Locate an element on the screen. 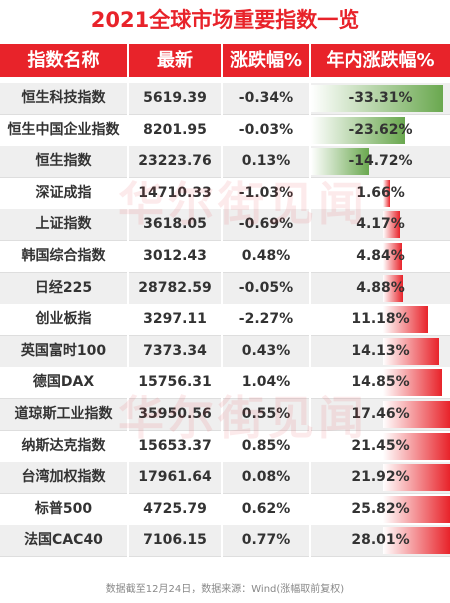  table-row: 台湾加权指数 17961.64 0.08% 21.92% is located at coordinates (225, 477).